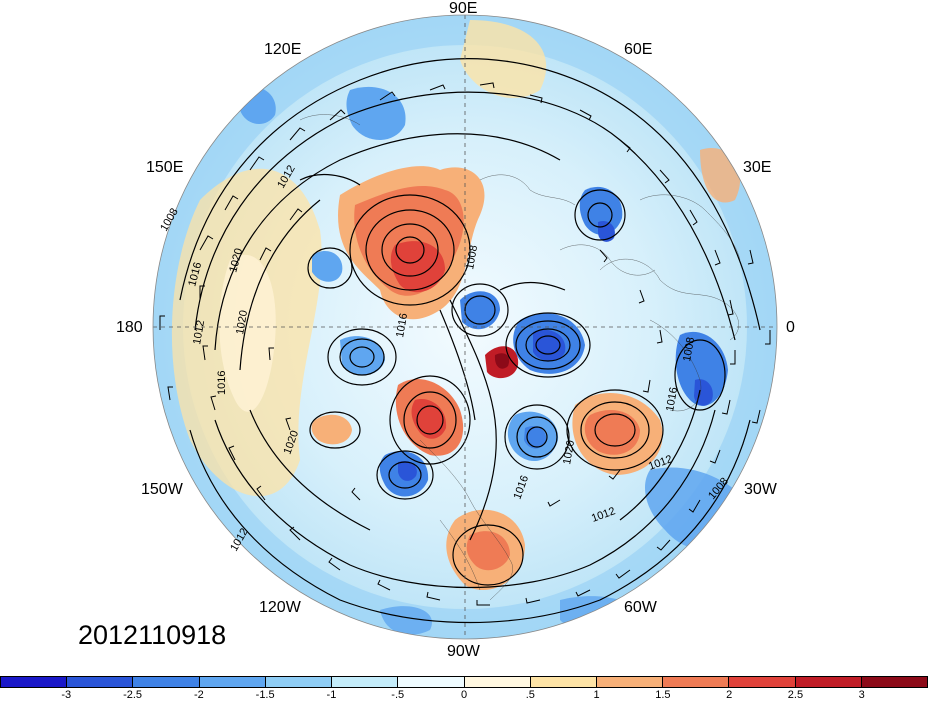  Describe the element at coordinates (530, 695) in the screenshot. I see `colorbar-tick-label: .5` at that location.